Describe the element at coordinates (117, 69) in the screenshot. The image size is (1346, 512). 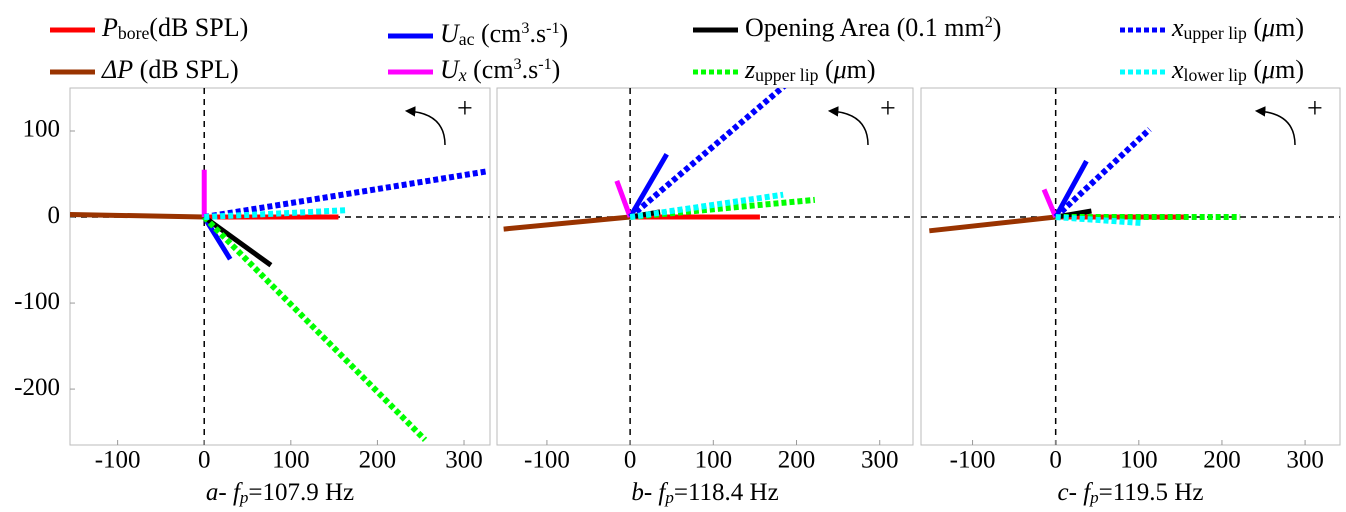
I see `text-segment: ΔP` at that location.